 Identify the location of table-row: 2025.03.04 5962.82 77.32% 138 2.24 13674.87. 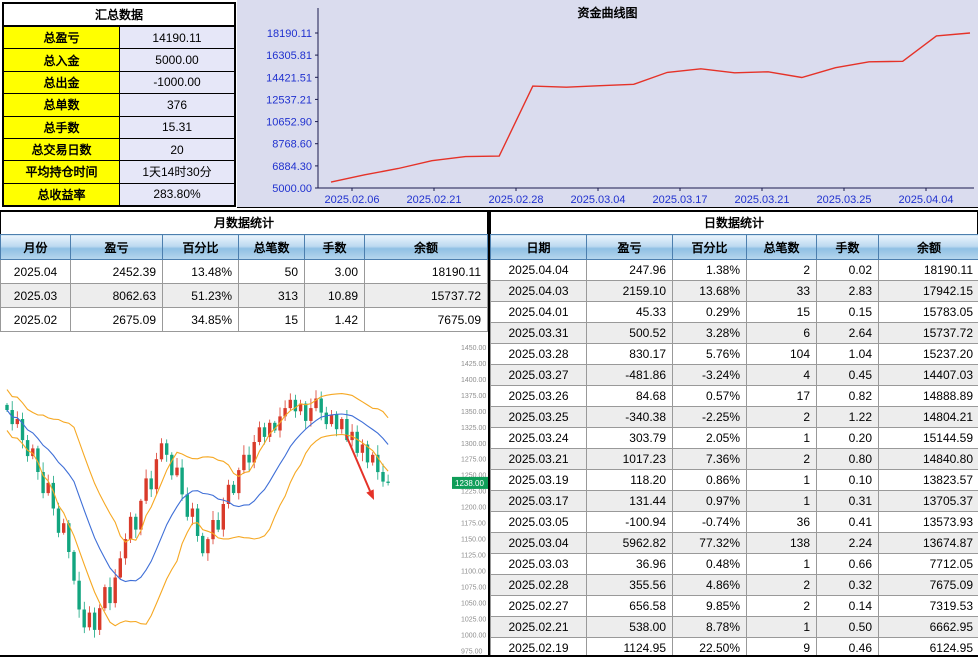
(734, 543).